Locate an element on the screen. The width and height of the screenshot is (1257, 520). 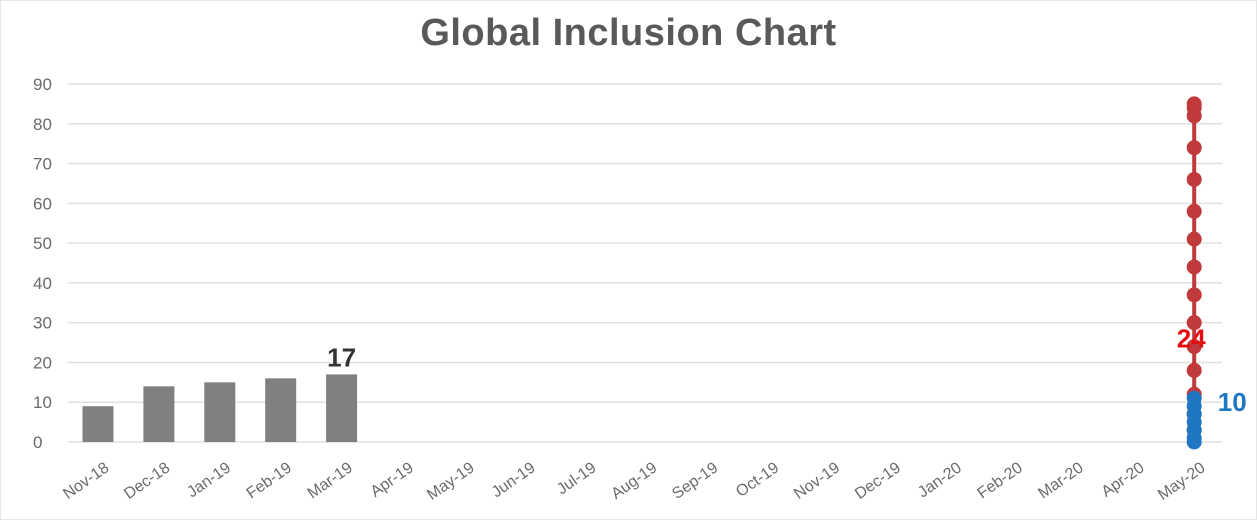
x-tick-label: Feb-19 is located at coordinates (269, 480).